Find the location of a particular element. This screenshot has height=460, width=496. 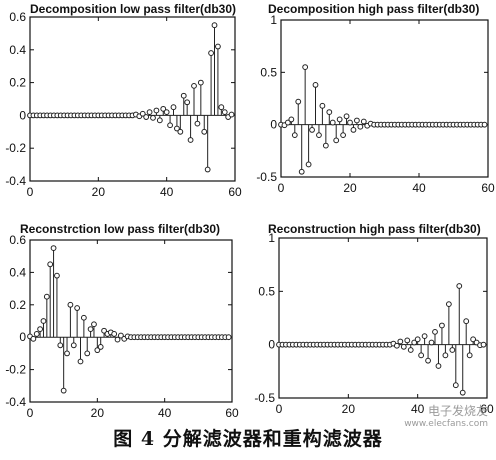

watermark-url: www.elecfans.com is located at coordinates (446, 424).